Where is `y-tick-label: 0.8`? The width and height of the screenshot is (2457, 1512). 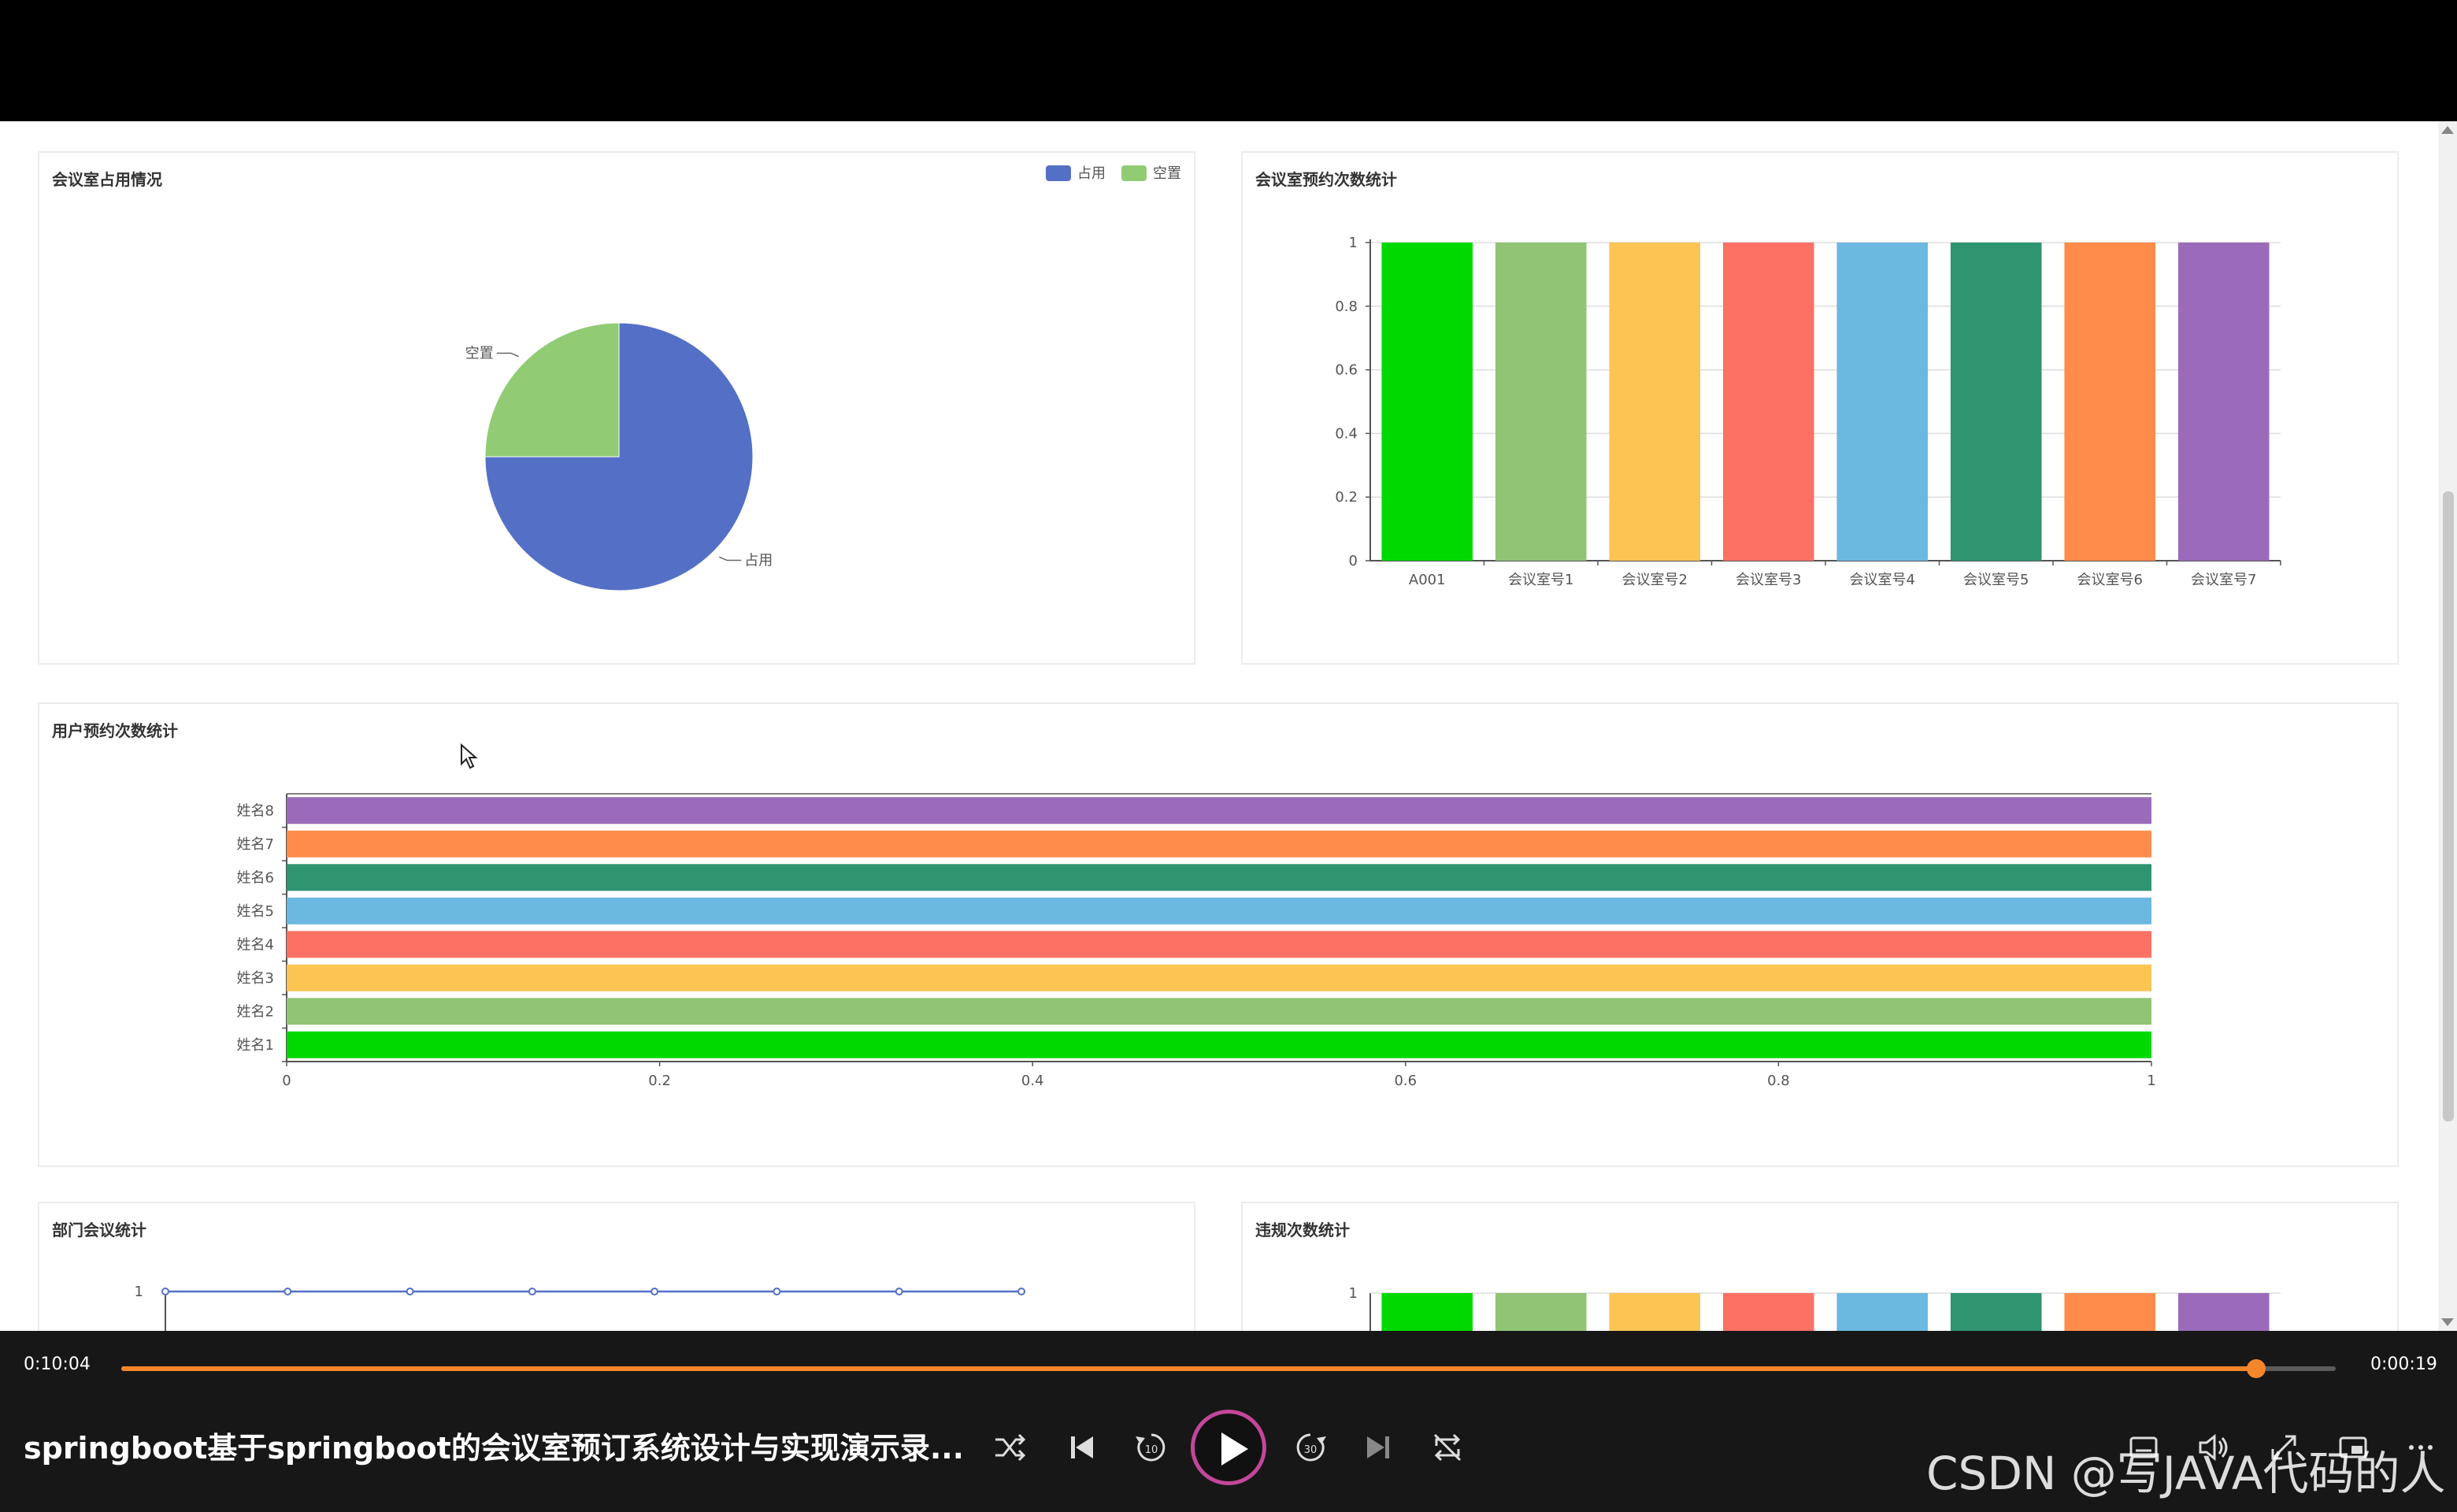
y-tick-label: 0.8 is located at coordinates (1346, 306).